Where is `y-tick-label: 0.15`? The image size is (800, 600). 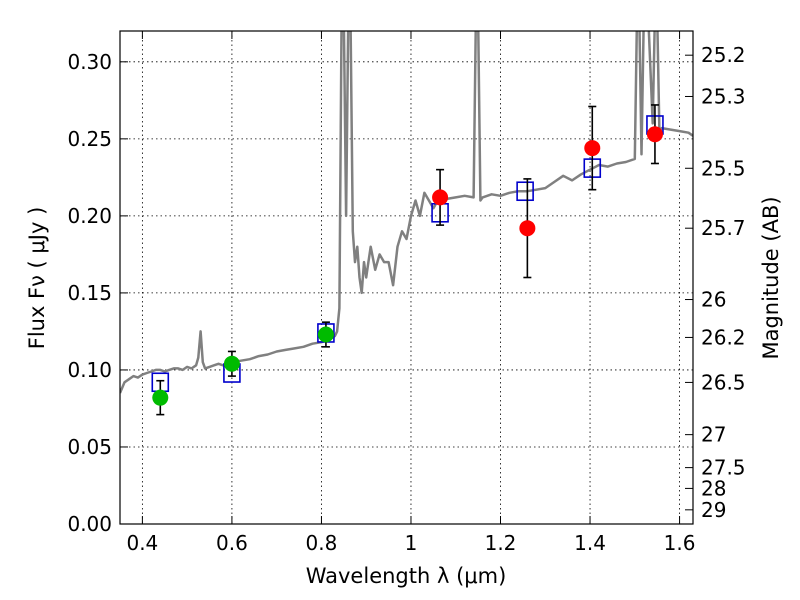
y-tick-label: 0.15 is located at coordinates (89, 293).